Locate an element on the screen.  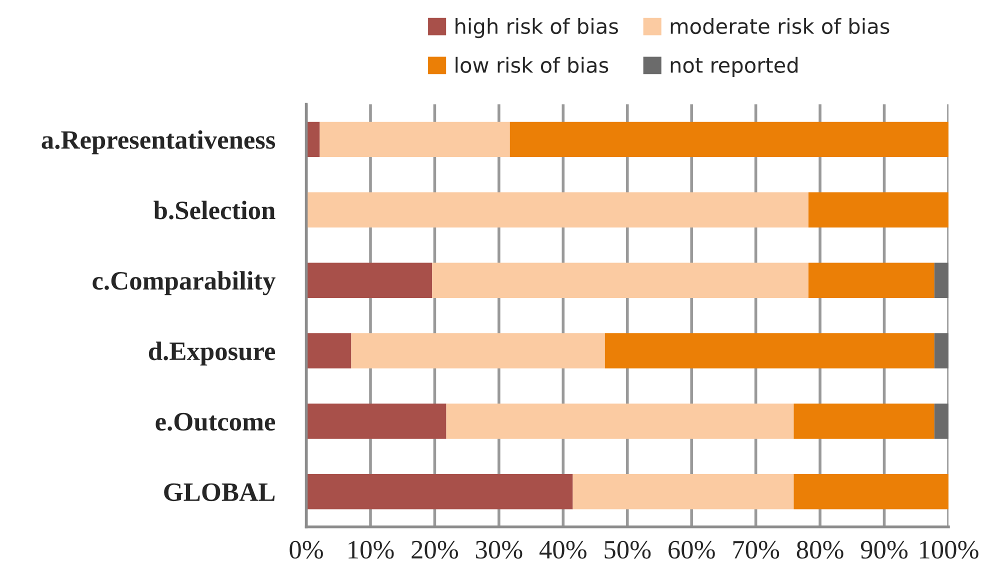
x-tick-label: 70% is located at coordinates (756, 549).